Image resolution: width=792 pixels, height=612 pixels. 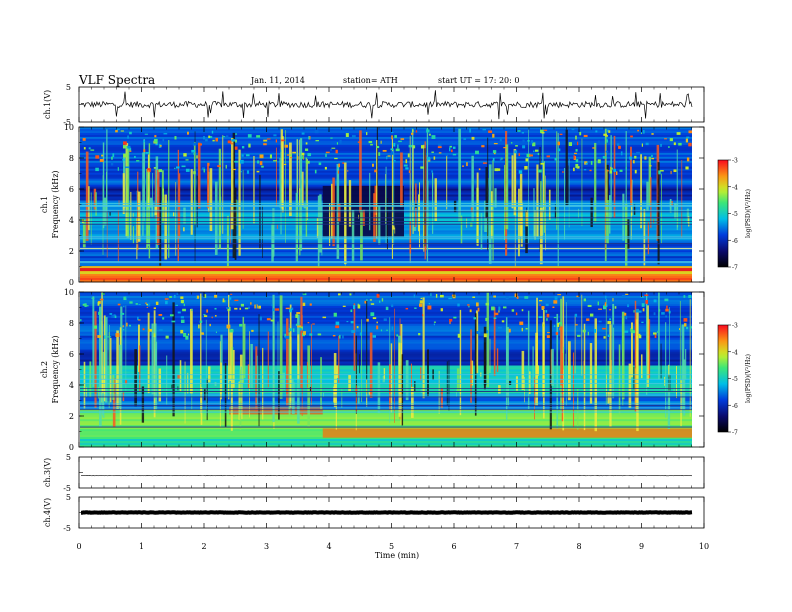 What do you see at coordinates (723, 378) in the screenshot?
I see `colorbar` at bounding box center [723, 378].